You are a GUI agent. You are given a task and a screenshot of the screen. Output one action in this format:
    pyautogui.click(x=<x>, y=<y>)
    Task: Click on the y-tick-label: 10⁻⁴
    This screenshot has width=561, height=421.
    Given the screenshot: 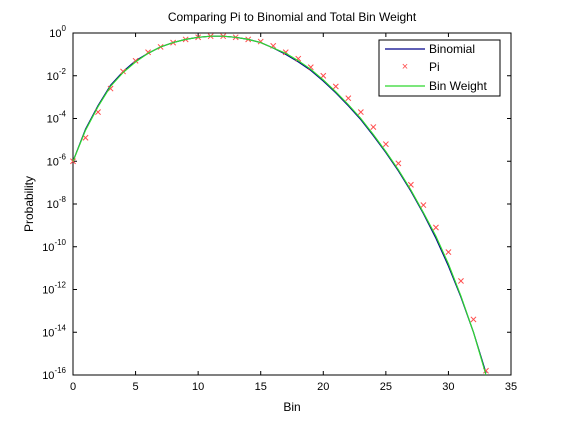 What is the action you would take?
    pyautogui.click(x=57, y=118)
    